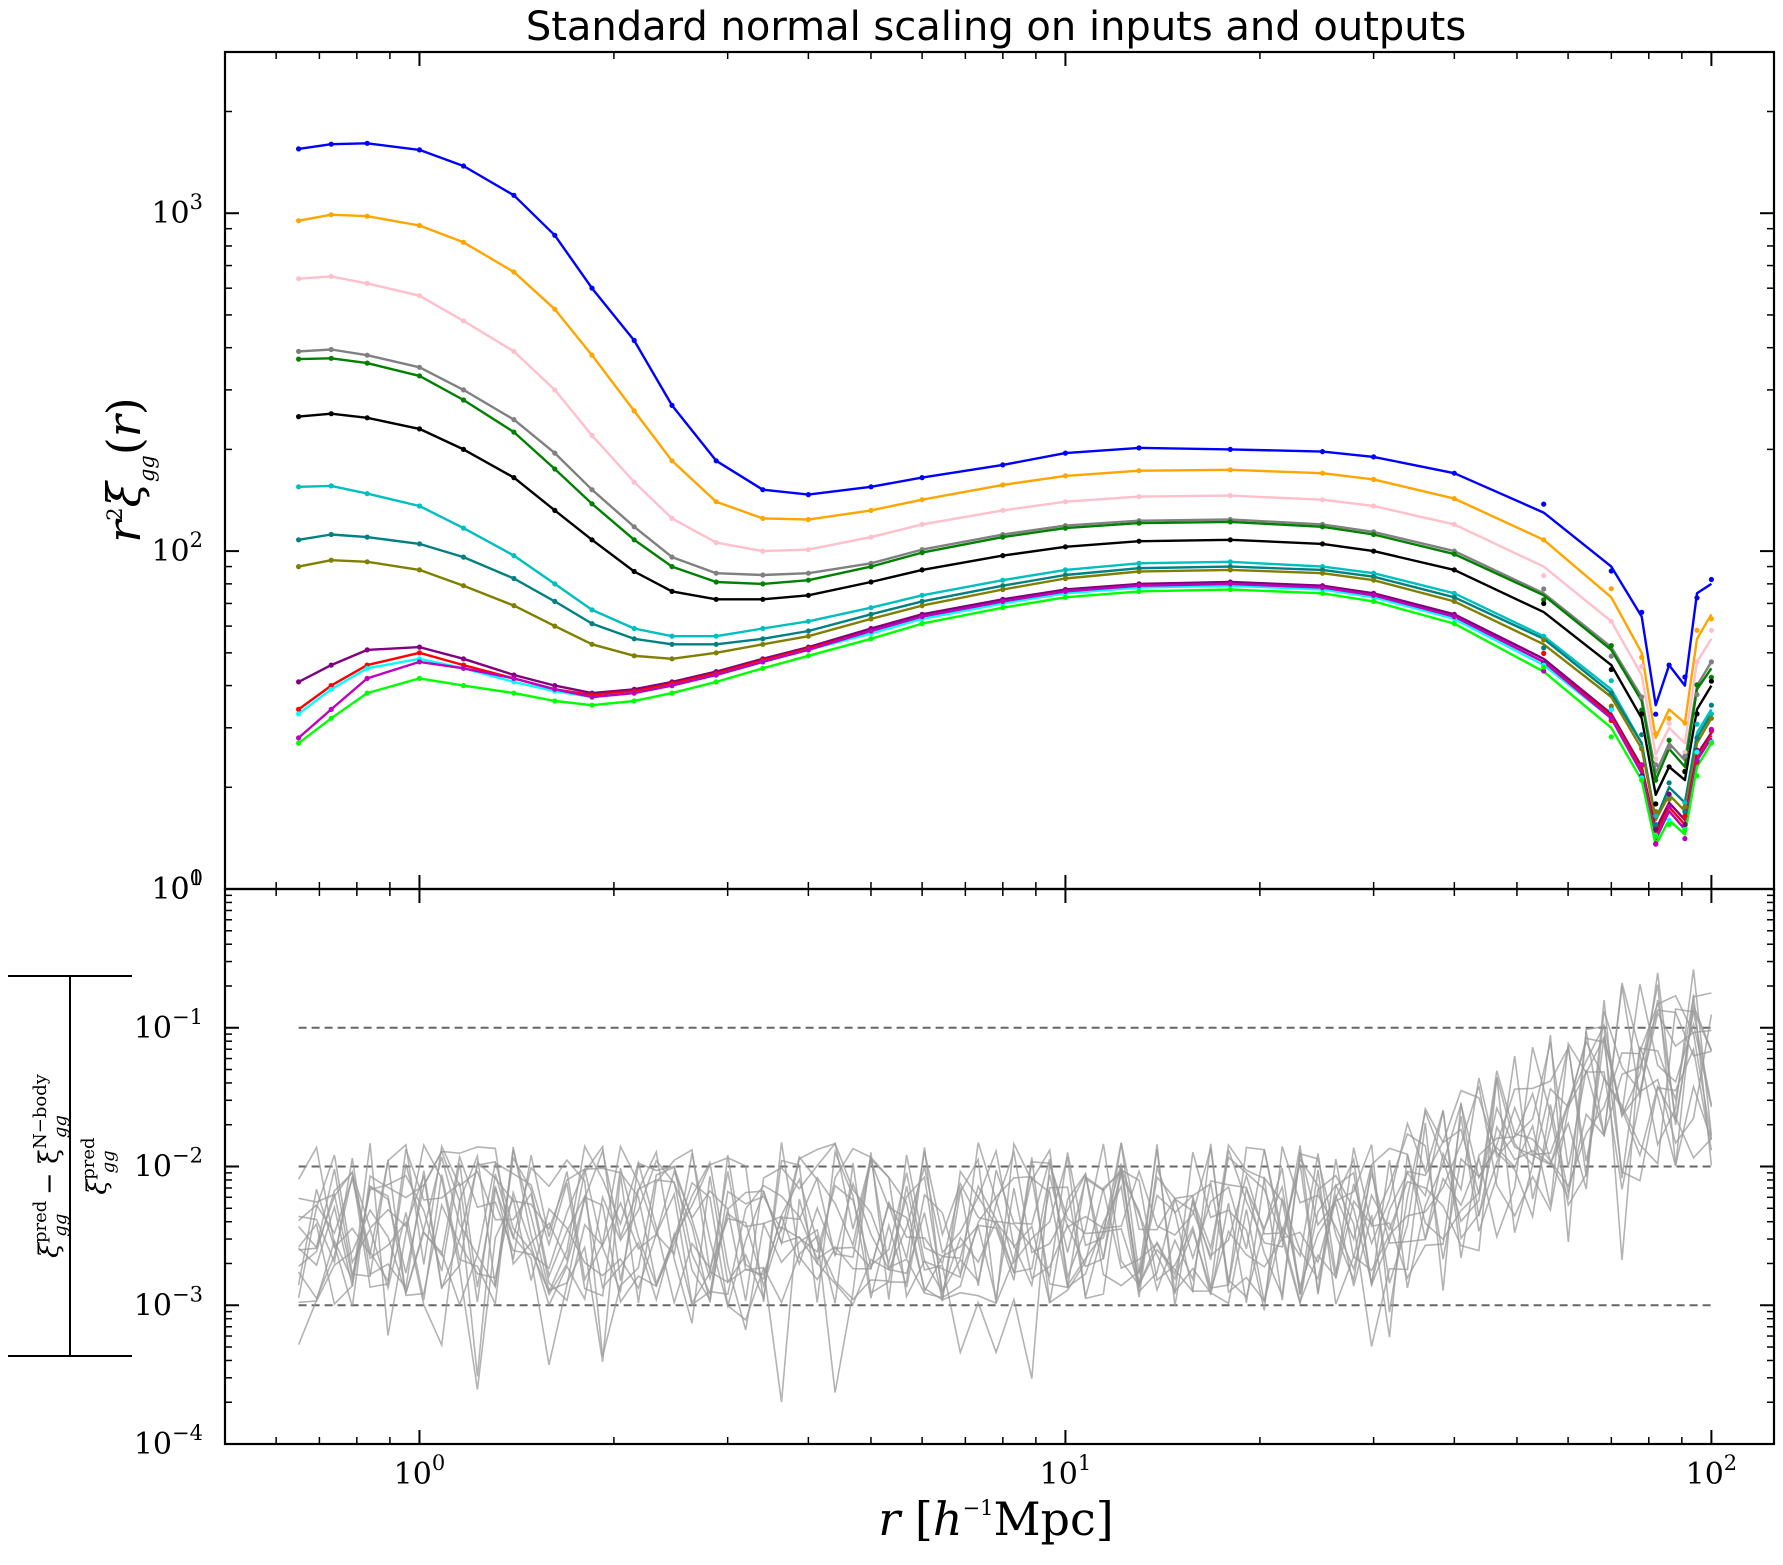 This screenshot has height=1565, width=1783. I want to click on x-tick-label: 100, so click(420, 1471).